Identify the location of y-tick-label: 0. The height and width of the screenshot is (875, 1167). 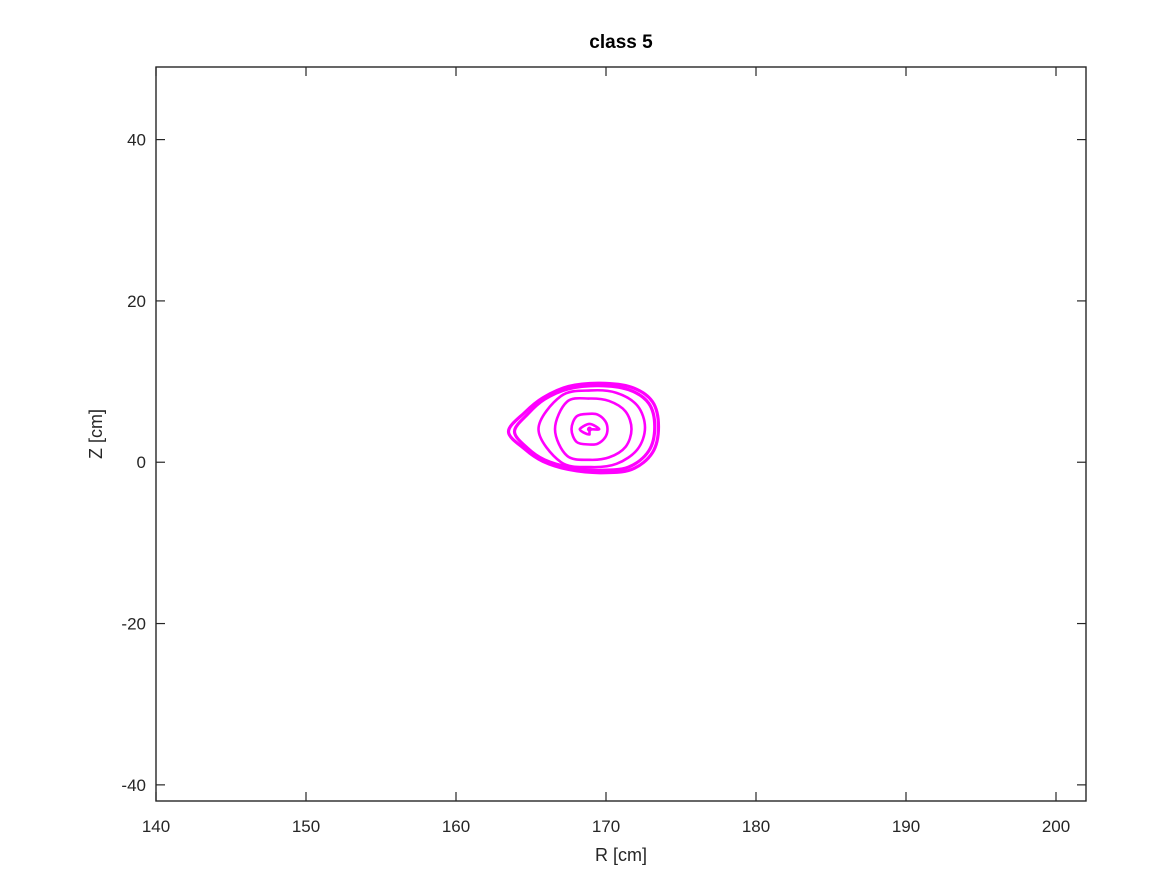
(141, 462).